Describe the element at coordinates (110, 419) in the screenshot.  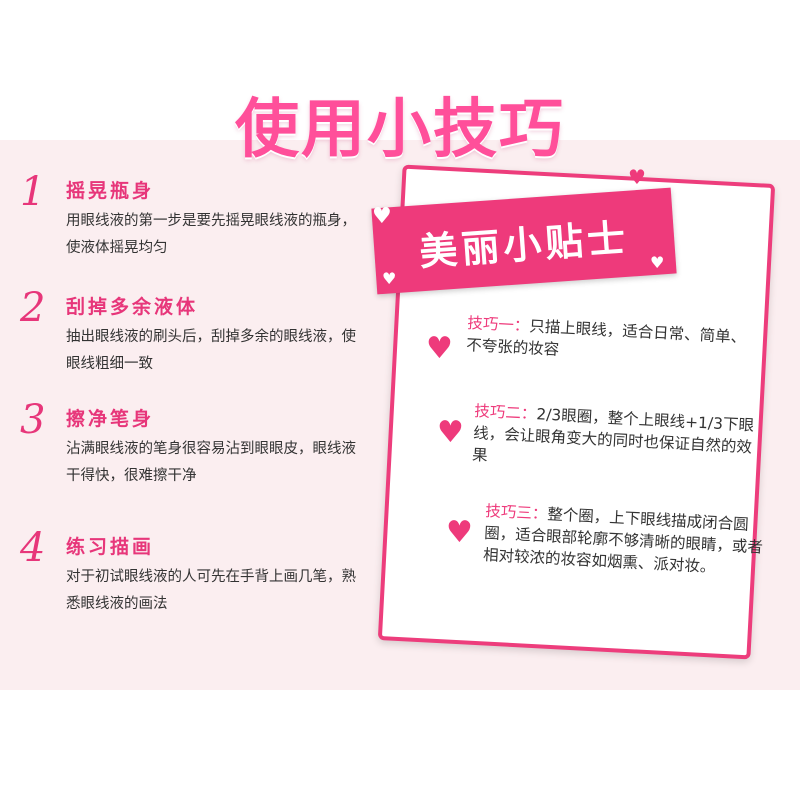
I see `step-title: 擦净笔身` at that location.